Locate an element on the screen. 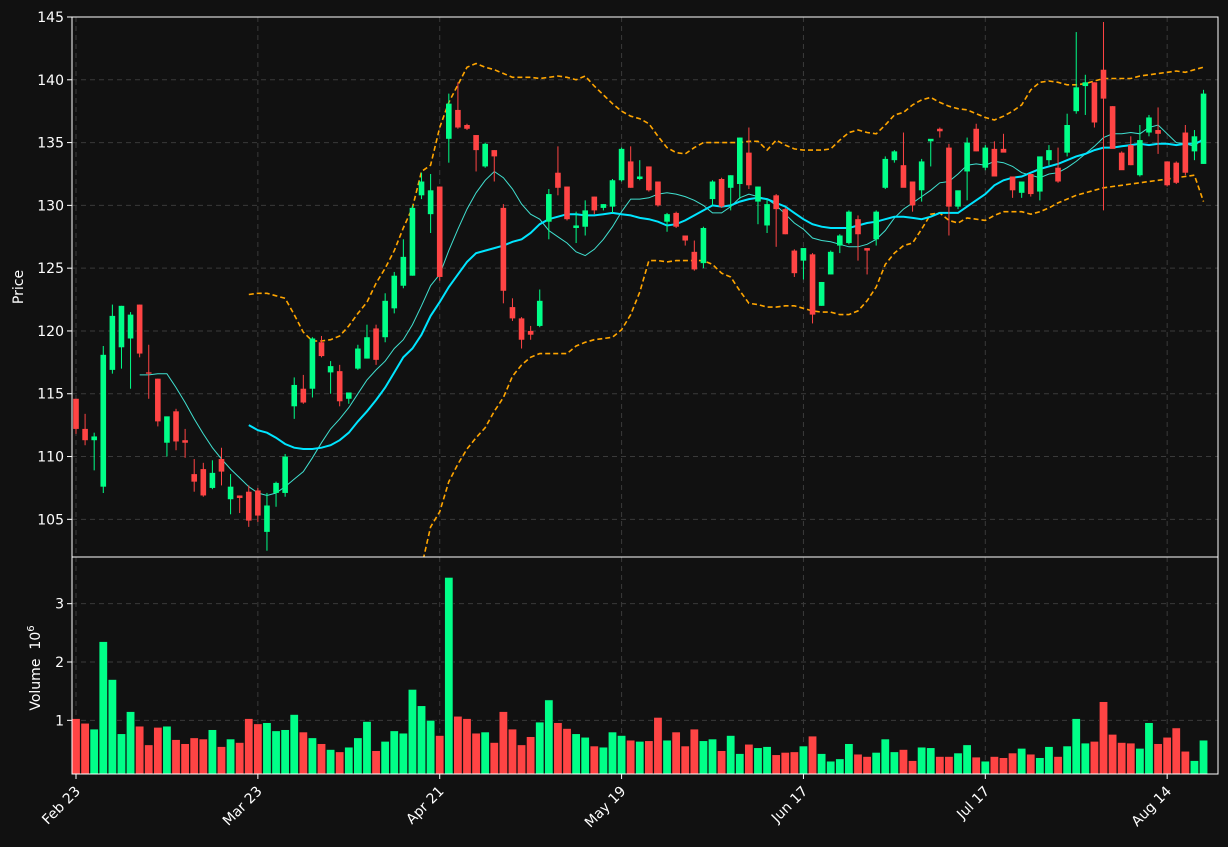 The width and height of the screenshot is (1228, 847). volume-axis-label: Volume106 is located at coordinates (35, 667).